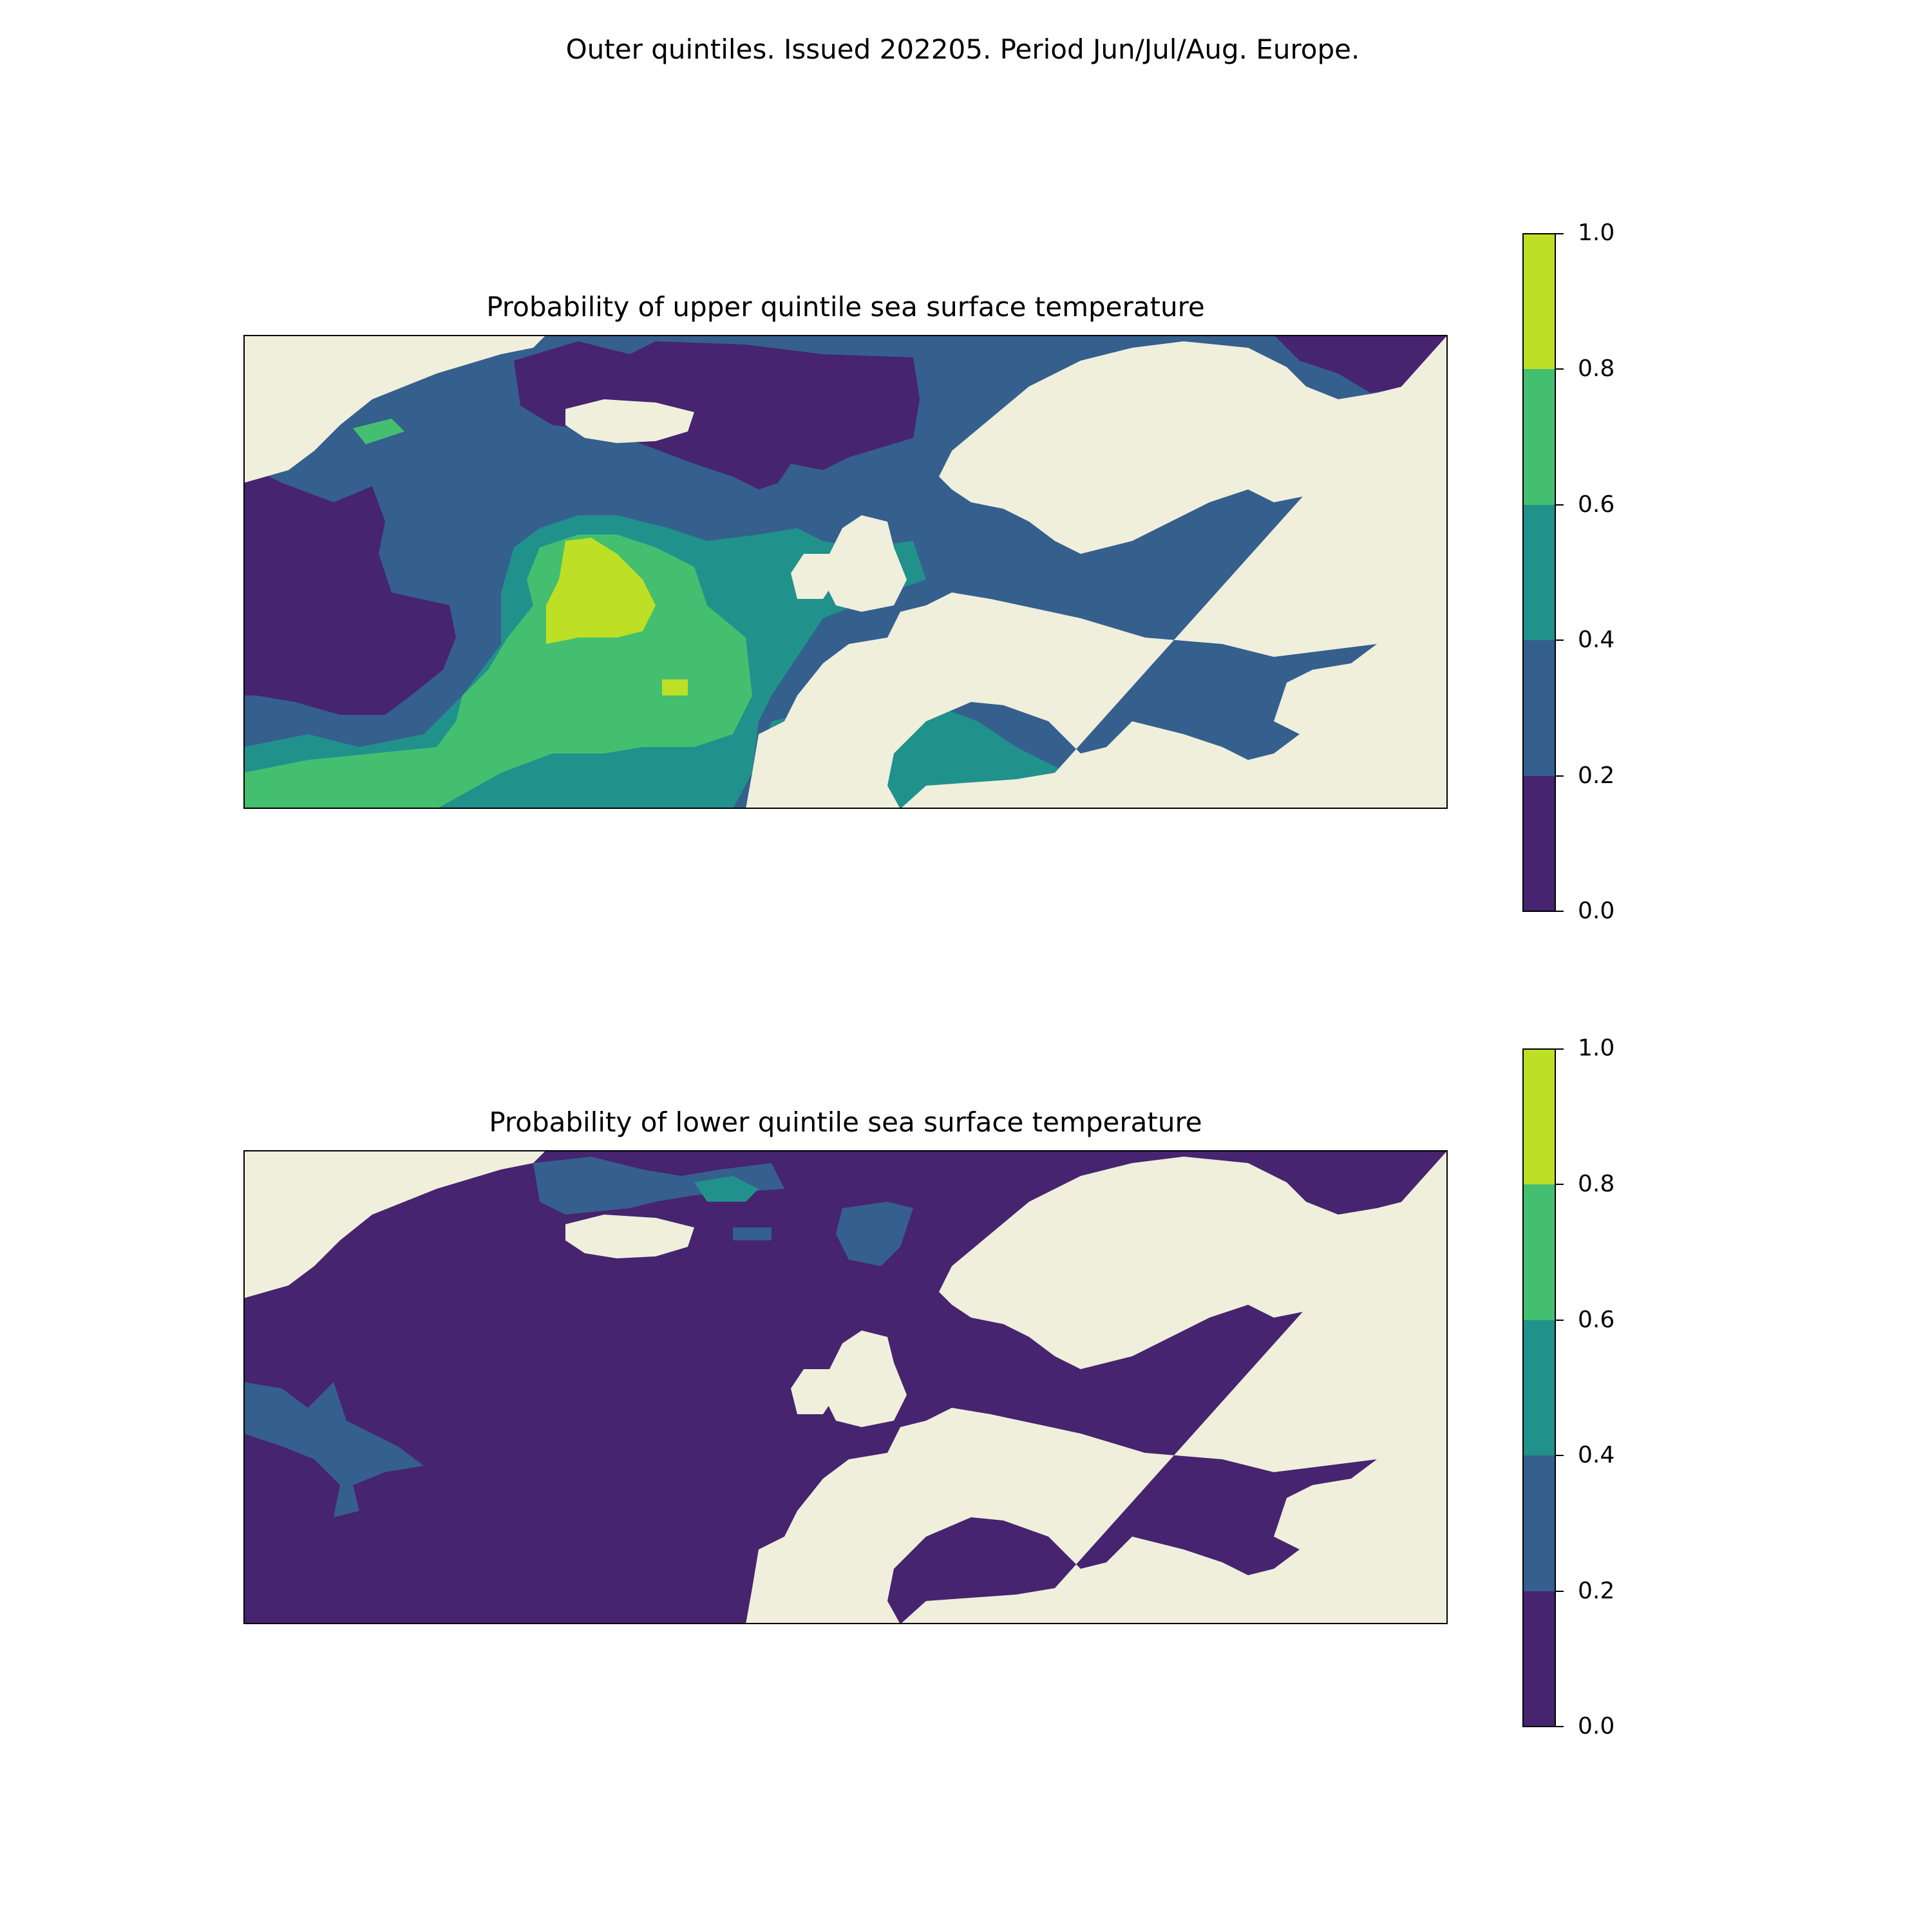  I want to click on upper-colorbar-band-0.8-1.0, so click(1539, 301).